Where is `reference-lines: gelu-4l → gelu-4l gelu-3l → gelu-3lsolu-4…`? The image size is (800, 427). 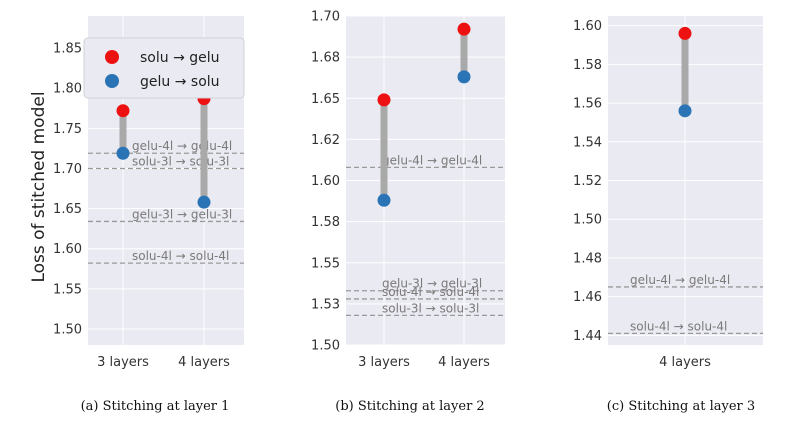
reference-lines: gelu-4l → gelu-4l gelu-3l → gelu-3lsolu-4… is located at coordinates (425, 235).